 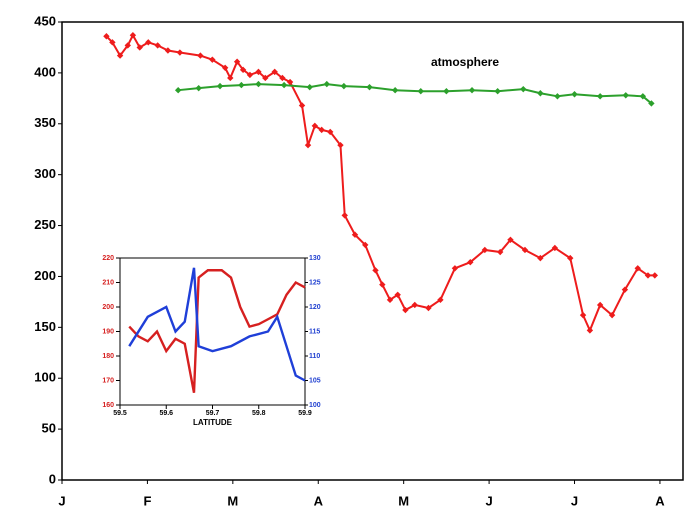 I want to click on y-tick-label: 350, so click(x=45, y=122).